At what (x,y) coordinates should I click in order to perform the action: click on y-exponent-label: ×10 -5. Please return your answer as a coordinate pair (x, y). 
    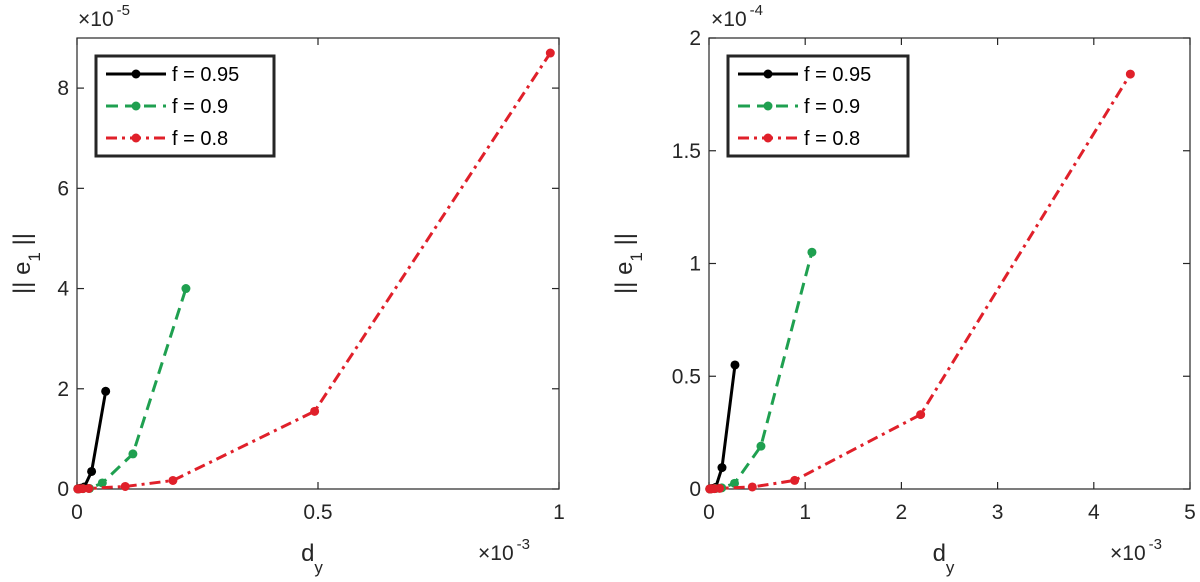
    Looking at the image, I should click on (104, 16).